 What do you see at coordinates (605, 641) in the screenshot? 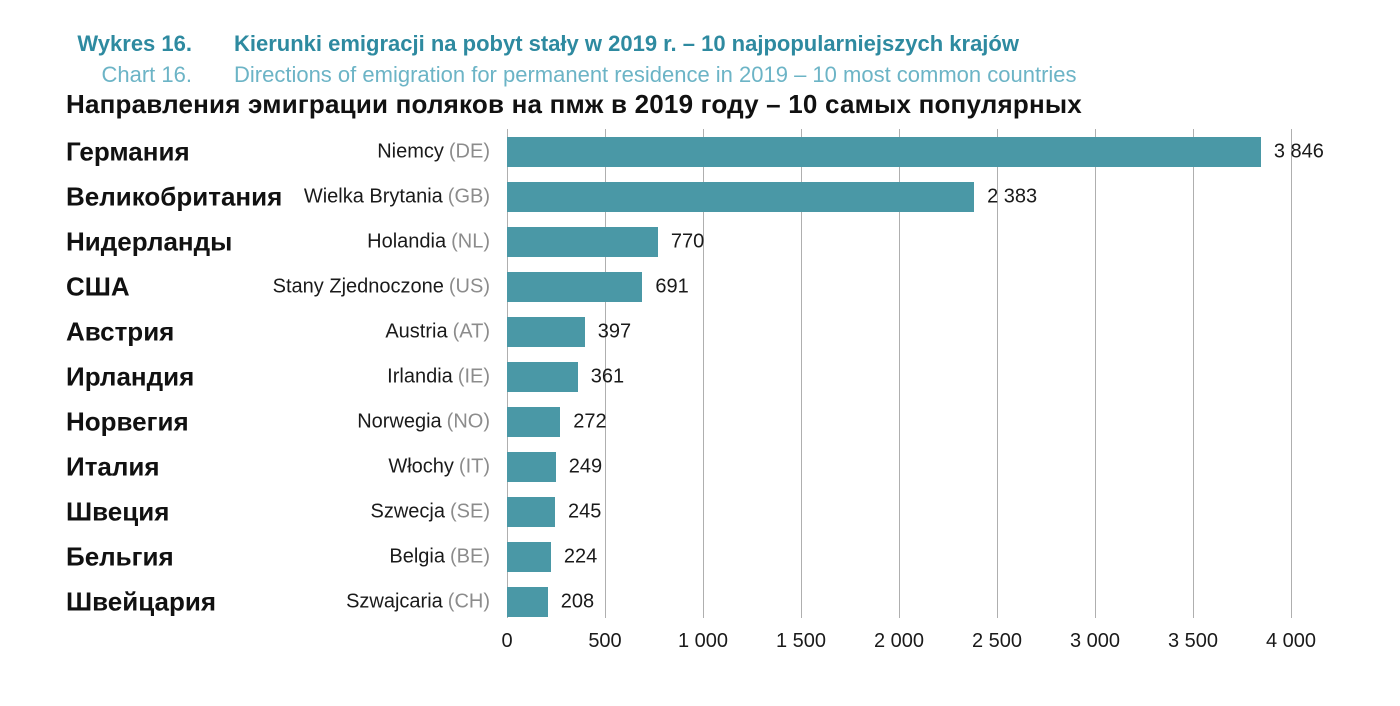
I see `x-tick-label: 500` at bounding box center [605, 641].